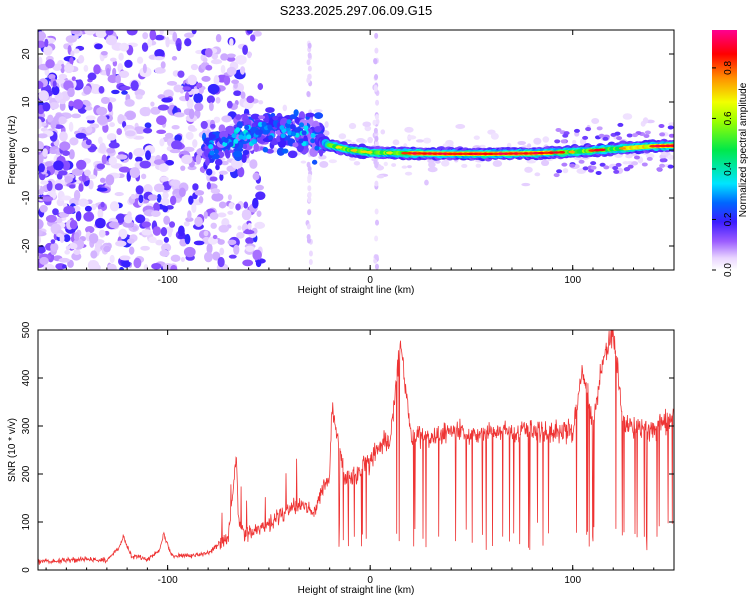 Image resolution: width=750 pixels, height=600 pixels. I want to click on y-tick-label: 100, so click(26, 521).